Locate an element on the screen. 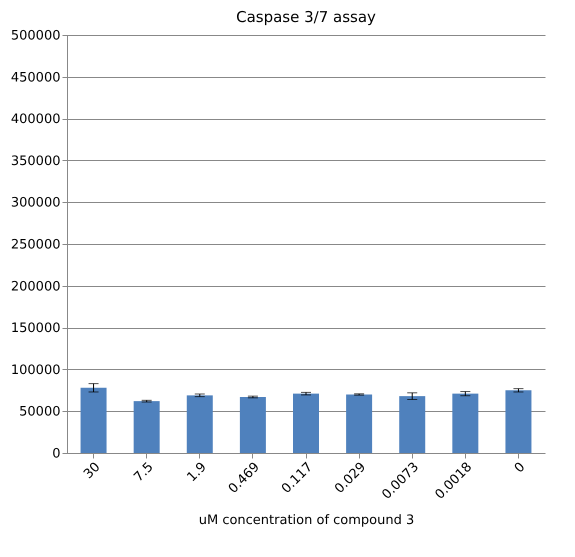 Image resolution: width=575 pixels, height=557 pixels. y-tick-label: 200000 is located at coordinates (35, 286).